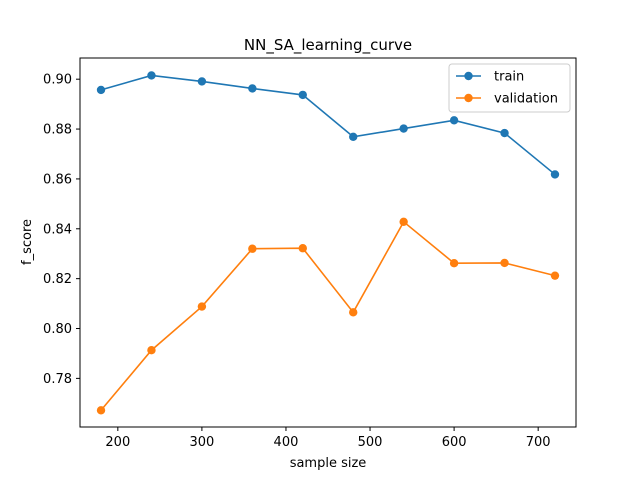  I want to click on y-tick-label: 0.90, so click(57, 80).